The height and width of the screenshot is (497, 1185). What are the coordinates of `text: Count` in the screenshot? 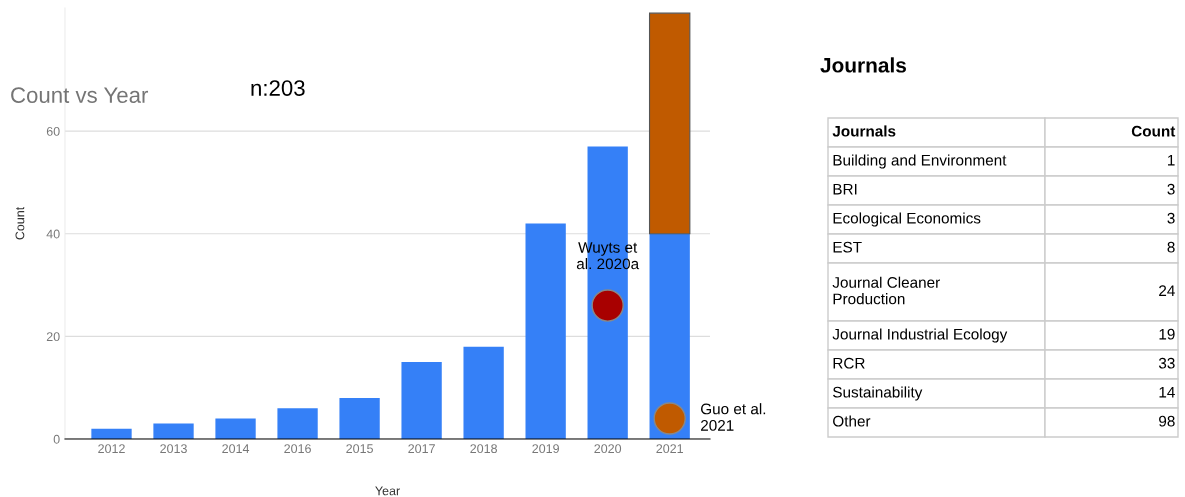 It's located at (1153, 131).